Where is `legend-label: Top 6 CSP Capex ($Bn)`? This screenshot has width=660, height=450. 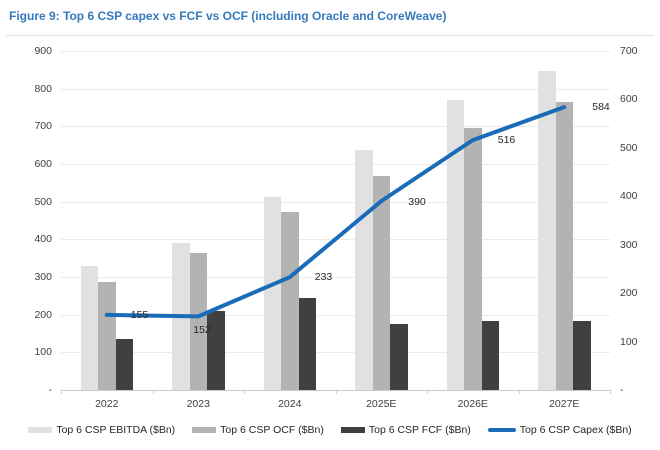 legend-label: Top 6 CSP Capex ($Bn) is located at coordinates (575, 429).